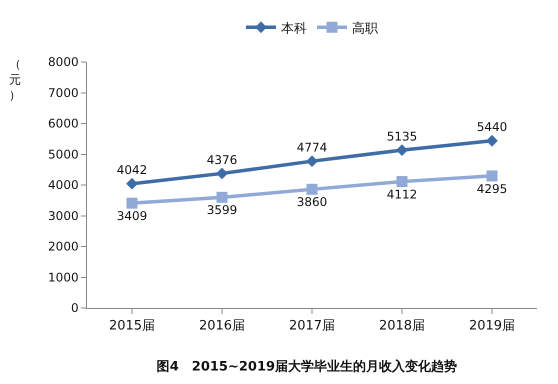  Describe the element at coordinates (492, 189) in the screenshot. I see `data-label: 4295` at that location.